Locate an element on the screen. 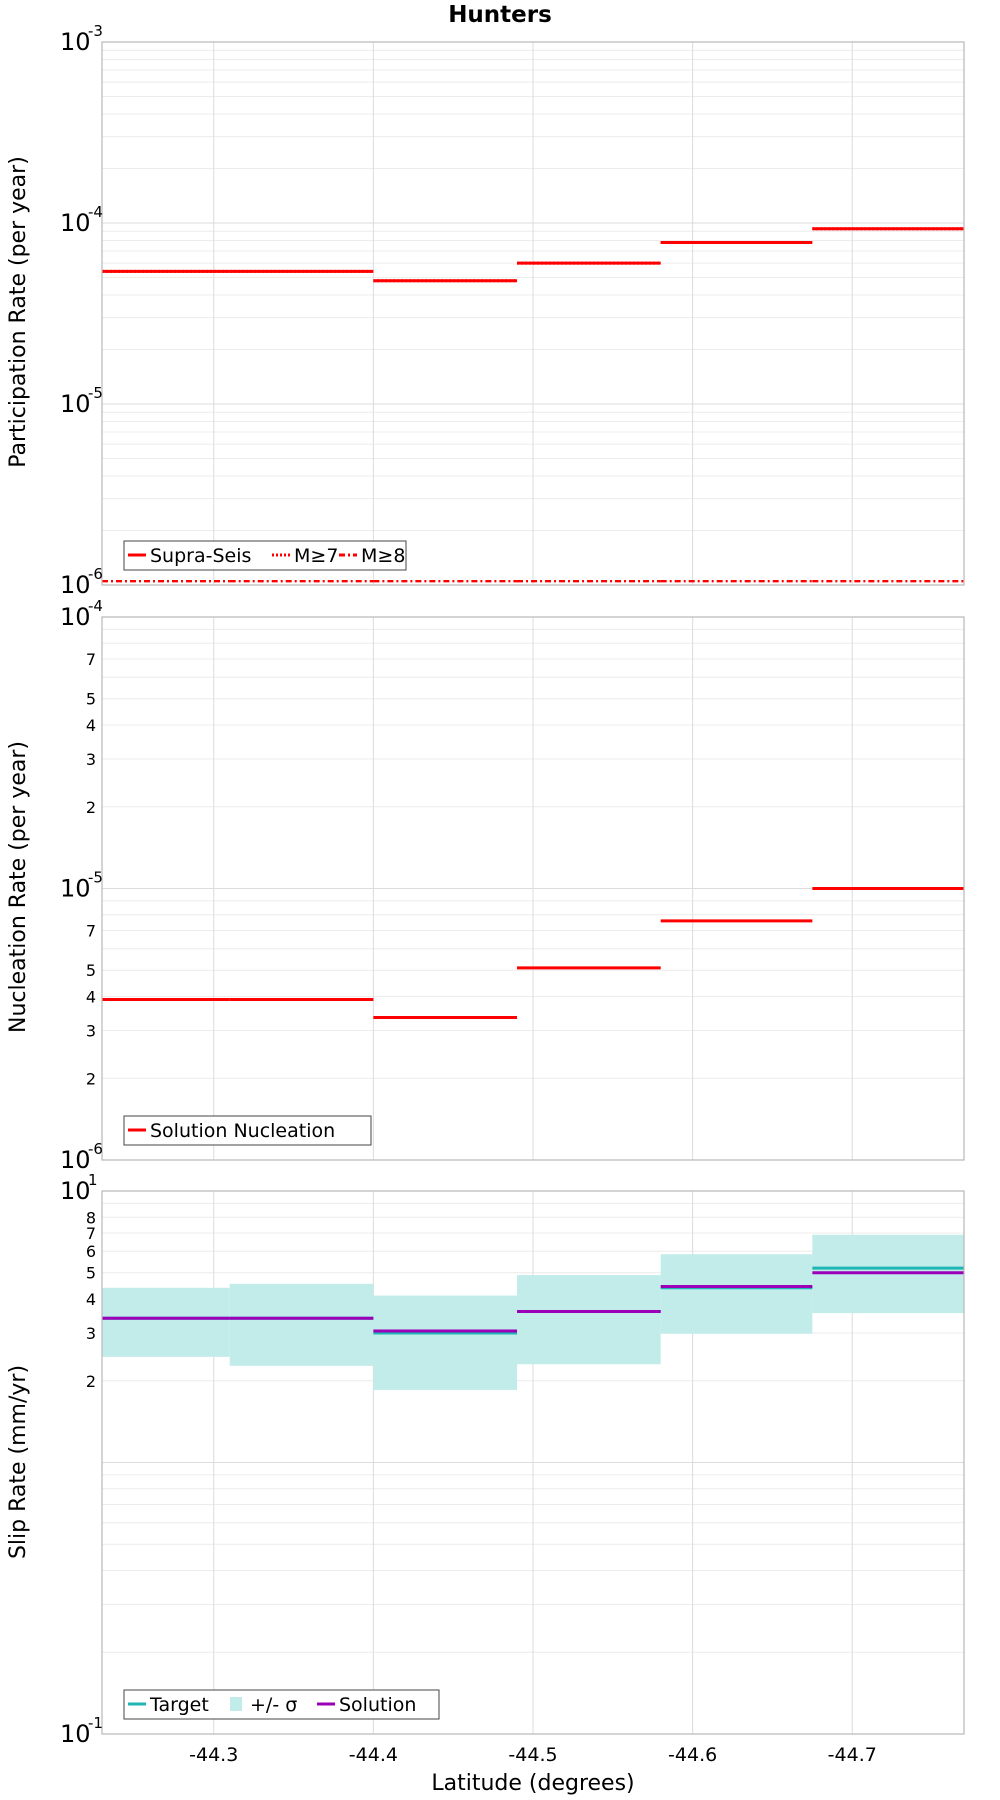 The height and width of the screenshot is (1800, 1000). slip-y-label: Slip Rate (mm/yr) is located at coordinates (18, 1462).